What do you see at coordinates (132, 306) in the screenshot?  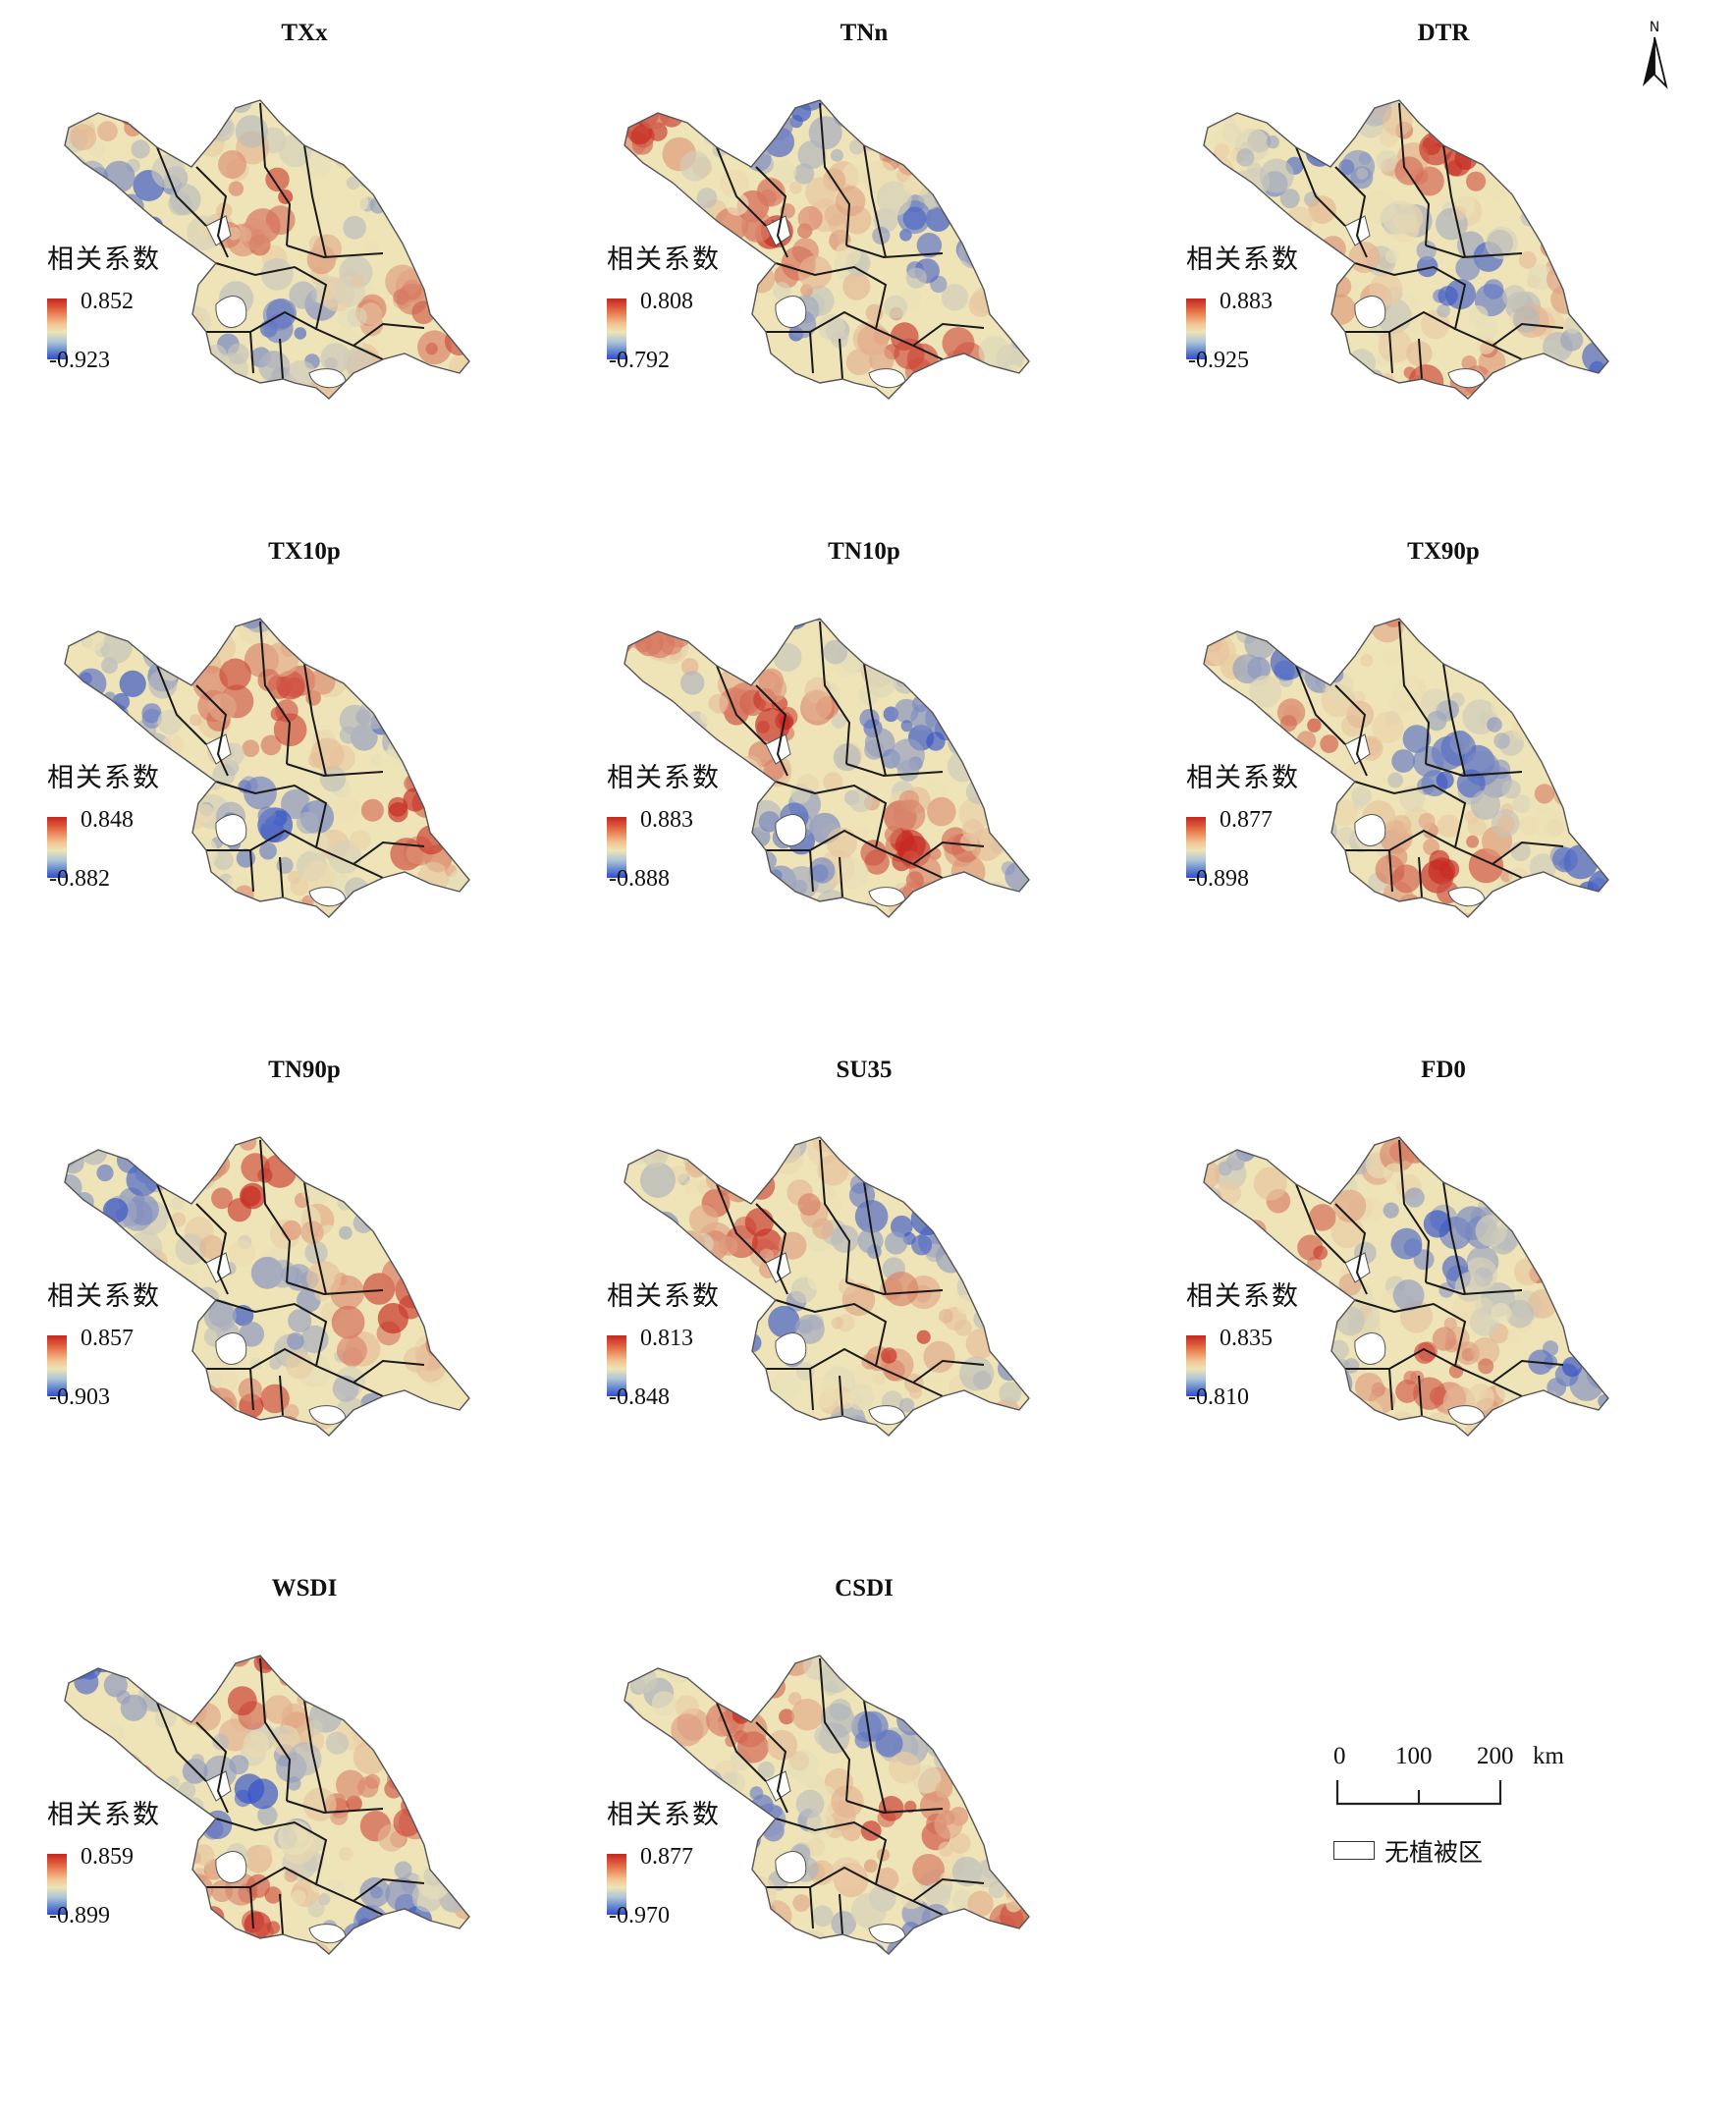 I see `legend: 相关系数 0.852 -0.923` at bounding box center [132, 306].